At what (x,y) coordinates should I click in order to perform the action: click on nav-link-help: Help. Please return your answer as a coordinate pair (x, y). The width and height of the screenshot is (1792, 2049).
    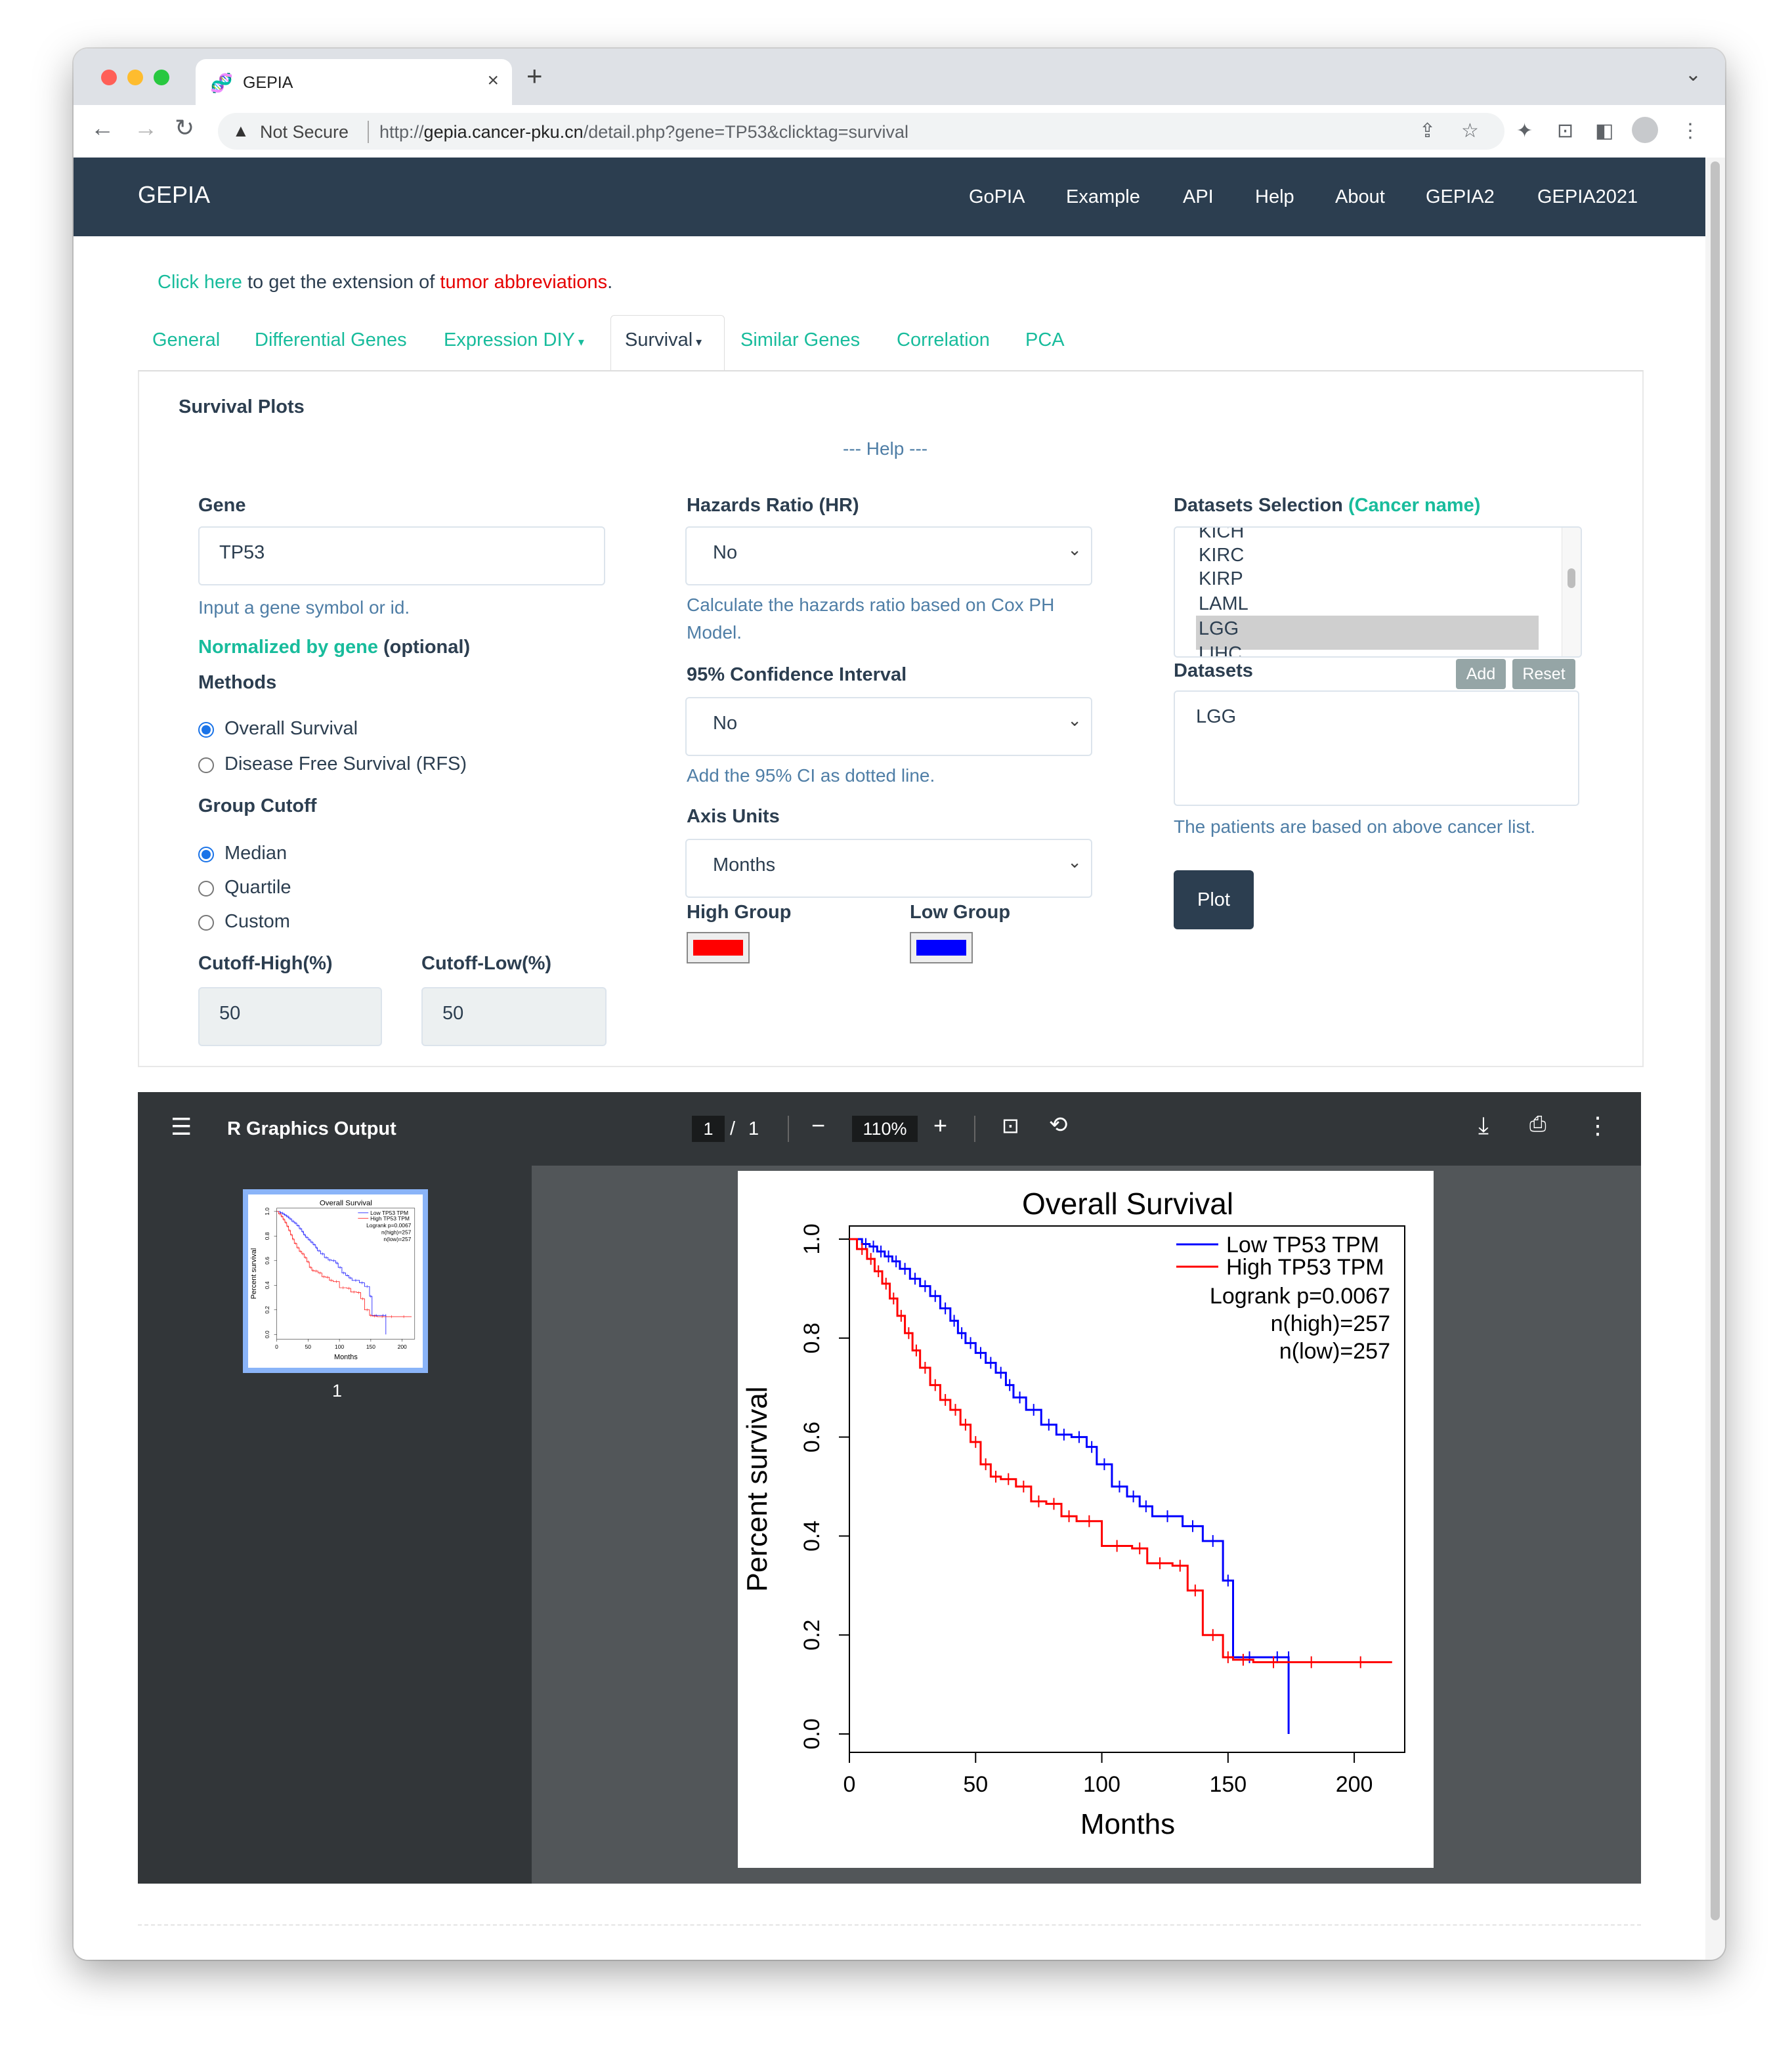
    Looking at the image, I should click on (1274, 196).